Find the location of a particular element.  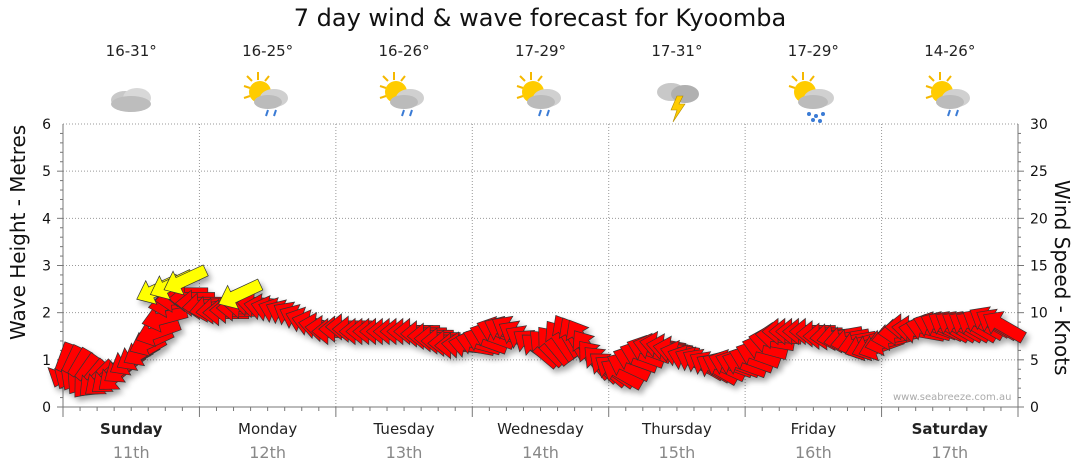

left-tick-label: 2 is located at coordinates (46, 314).